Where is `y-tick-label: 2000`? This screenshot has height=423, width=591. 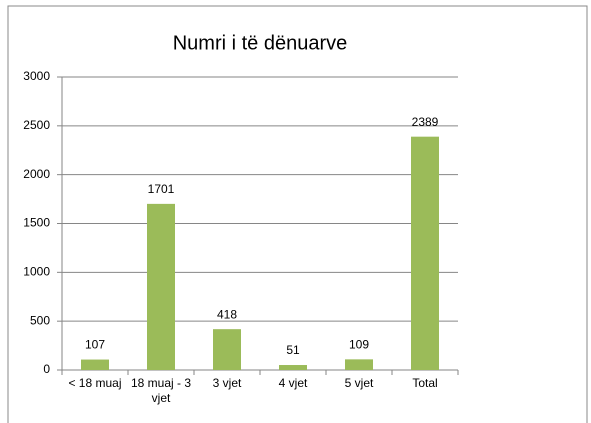 y-tick-label: 2000 is located at coordinates (36, 174).